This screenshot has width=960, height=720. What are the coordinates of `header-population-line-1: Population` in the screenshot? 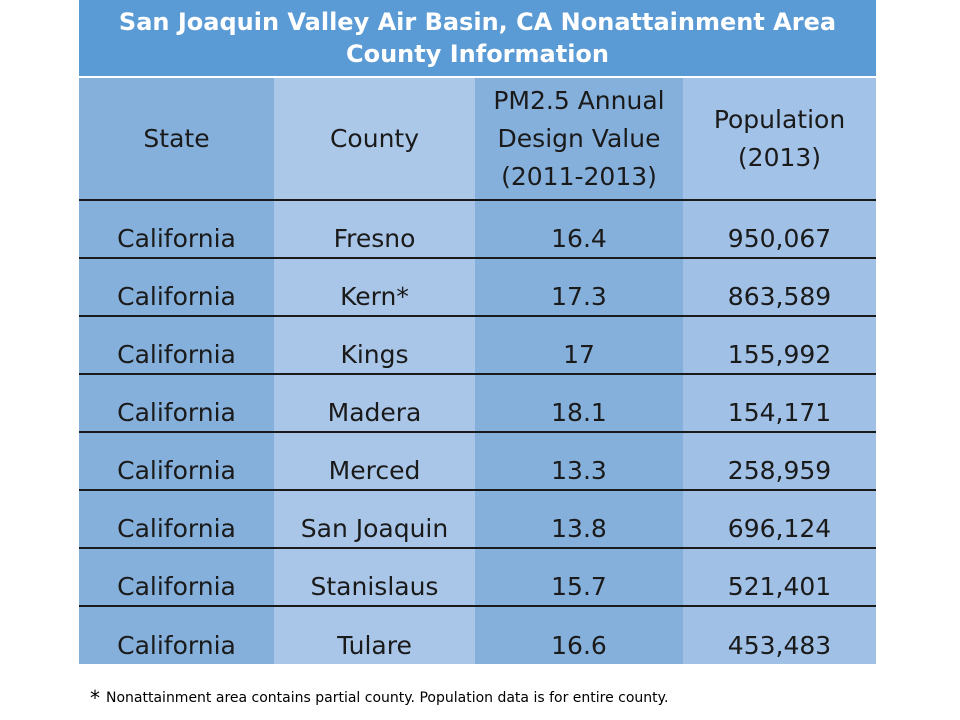 It's located at (779, 119).